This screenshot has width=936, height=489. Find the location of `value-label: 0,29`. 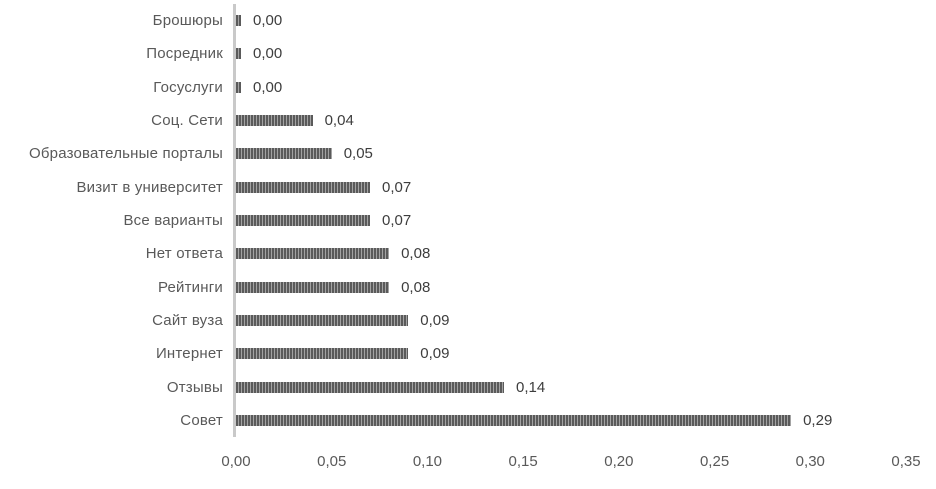

value-label: 0,29 is located at coordinates (818, 420).